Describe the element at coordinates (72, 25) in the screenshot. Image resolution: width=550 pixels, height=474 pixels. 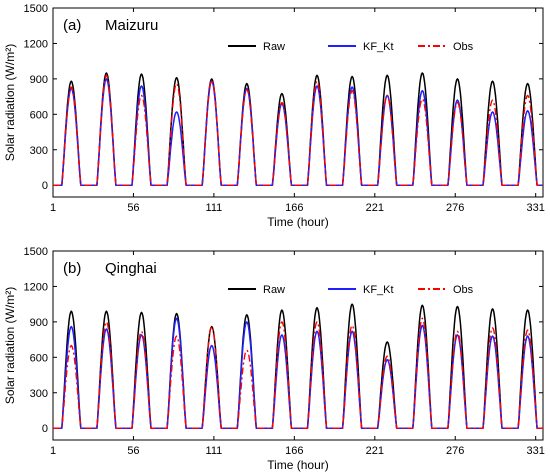
I see `panel-label: (a)` at that location.